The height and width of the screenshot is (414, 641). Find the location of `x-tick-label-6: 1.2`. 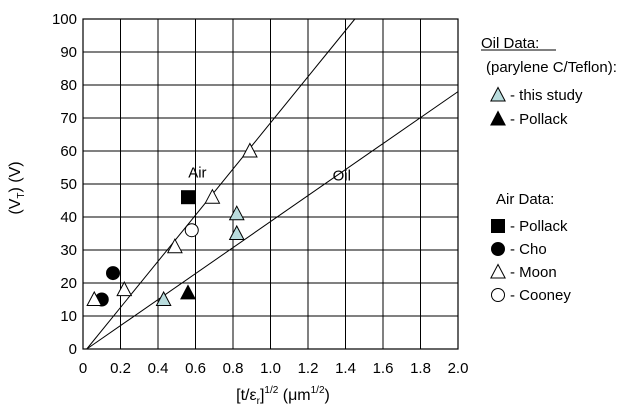

x-tick-label-6: 1.2 is located at coordinates (308, 368).